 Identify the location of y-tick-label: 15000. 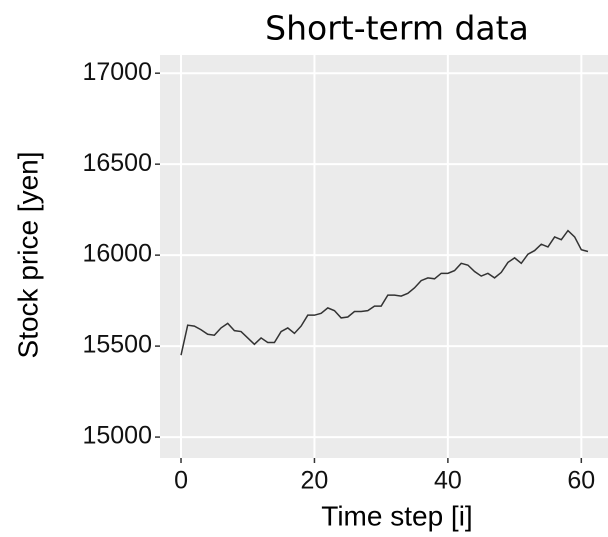
(117, 436).